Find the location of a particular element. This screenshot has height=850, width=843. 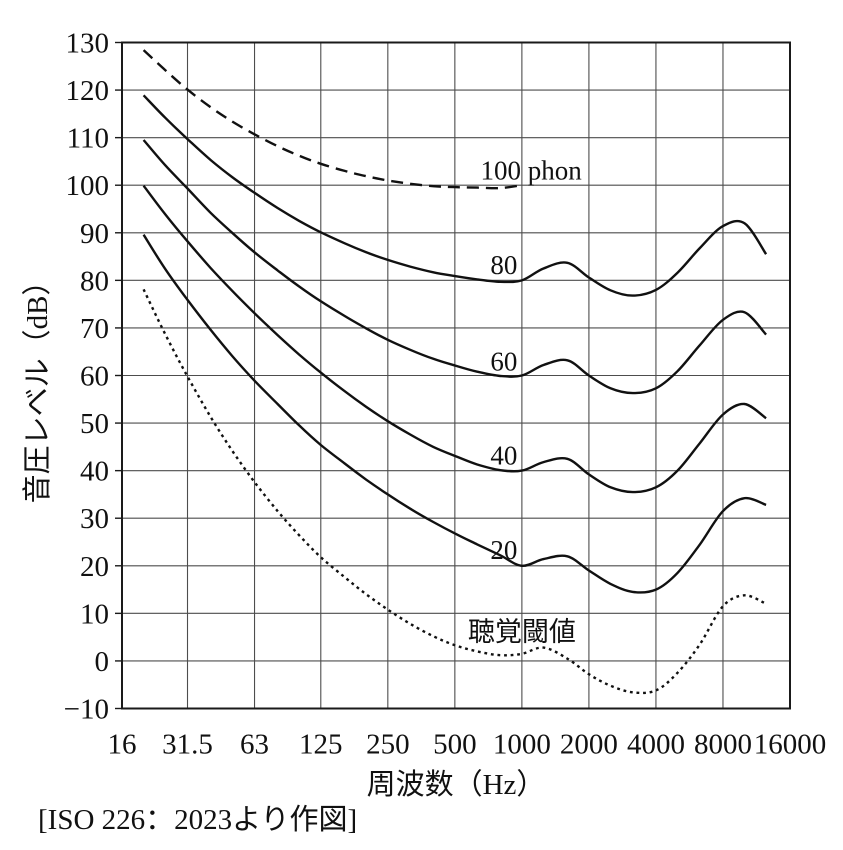

x-axis-title: 周波数（Hz） is located at coordinates (456, 784).